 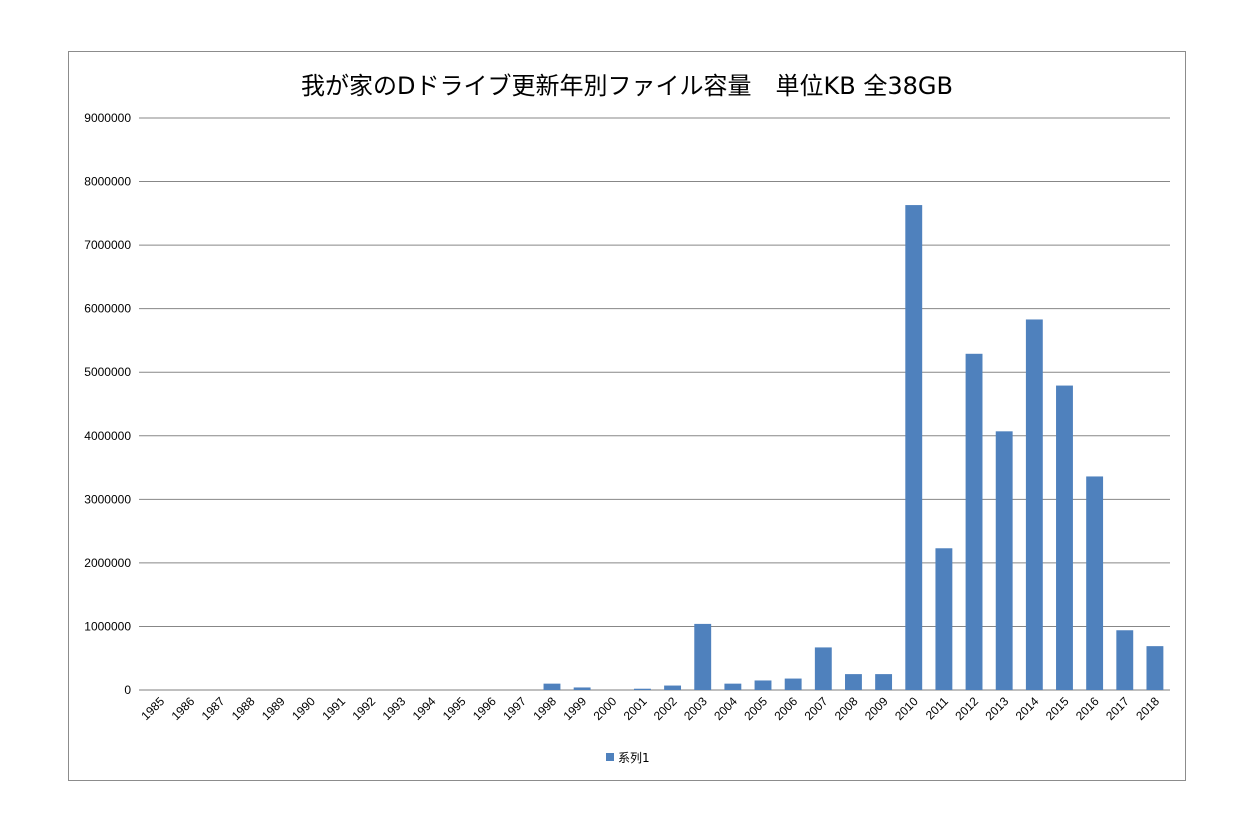 What do you see at coordinates (514, 708) in the screenshot?
I see `x-tick-label: 1997` at bounding box center [514, 708].